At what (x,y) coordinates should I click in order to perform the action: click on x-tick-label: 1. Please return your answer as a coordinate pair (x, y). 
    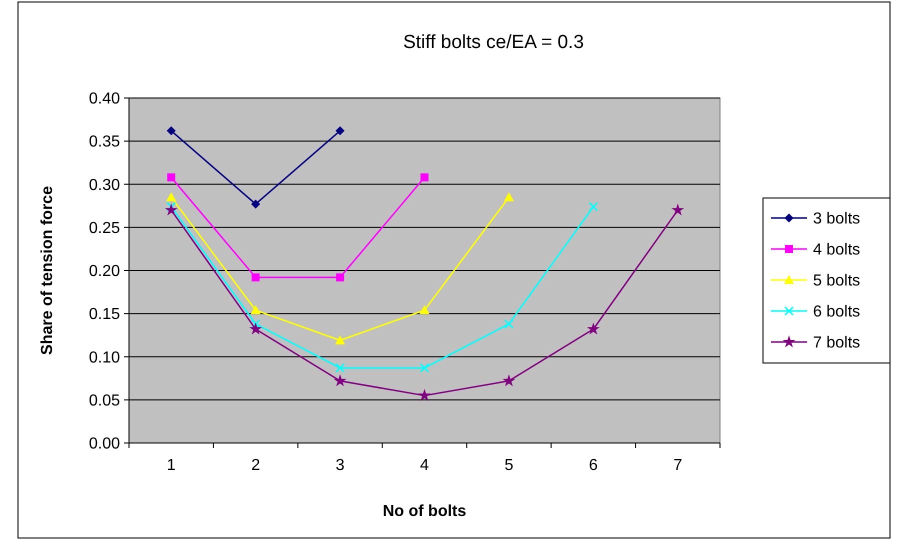
    Looking at the image, I should click on (171, 465).